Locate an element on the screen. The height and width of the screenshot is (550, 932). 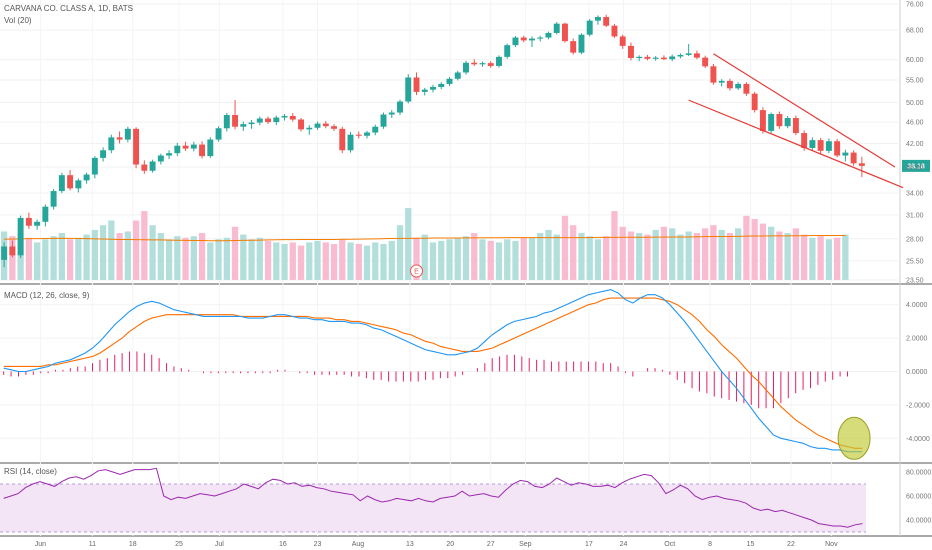
price-tick-label: 46.00 is located at coordinates (915, 123).